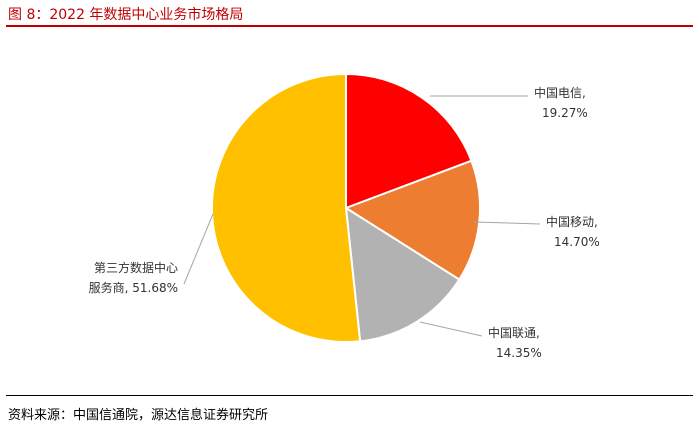 The width and height of the screenshot is (699, 428). What do you see at coordinates (560, 92) in the screenshot?
I see `slice-name: 中国电信,` at bounding box center [560, 92].